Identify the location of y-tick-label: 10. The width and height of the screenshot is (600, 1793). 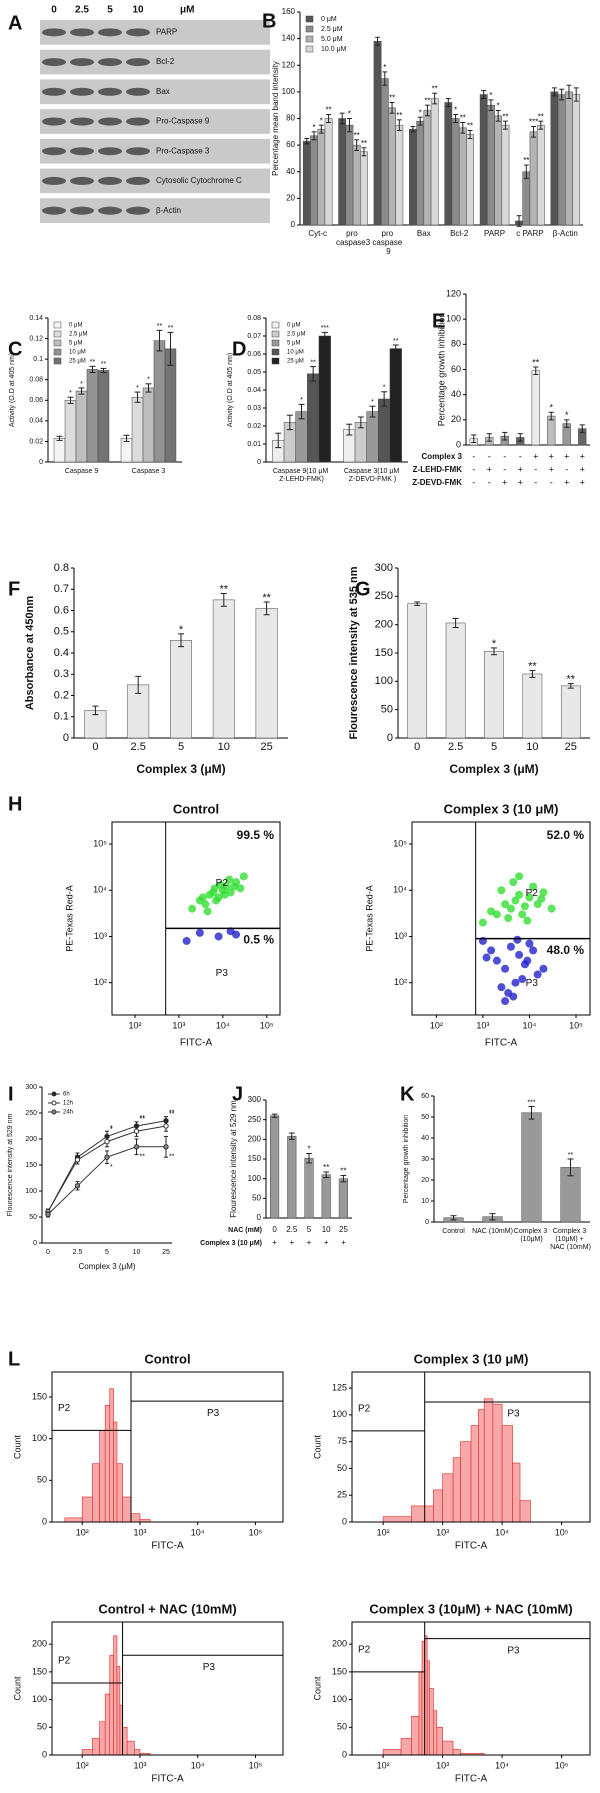
(425, 1201).